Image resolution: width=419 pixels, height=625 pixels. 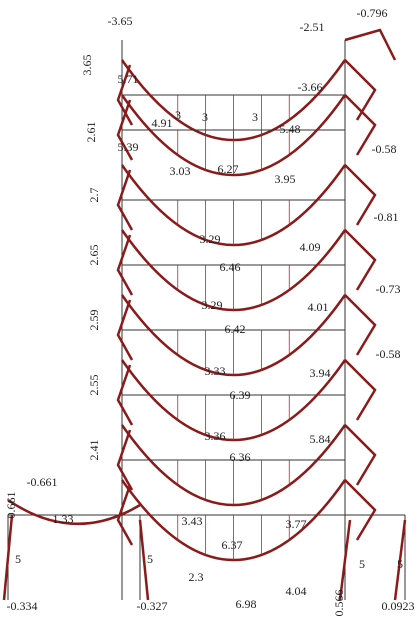 I want to click on moment-label: -0.73, so click(x=388, y=289).